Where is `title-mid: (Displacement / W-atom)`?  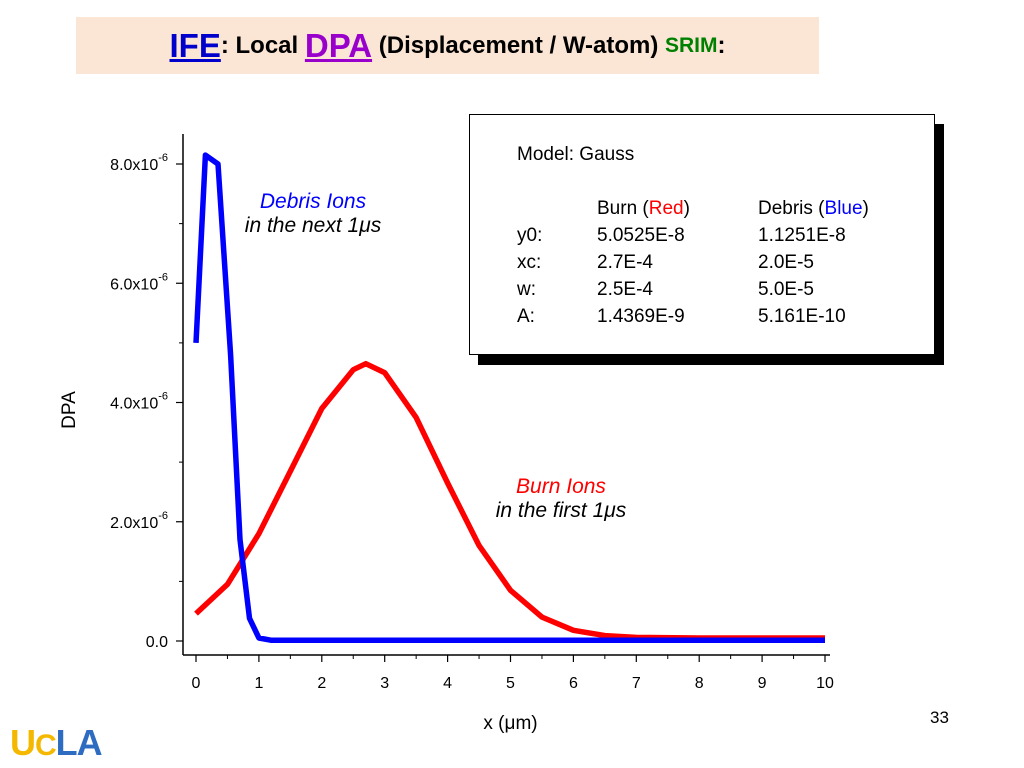 title-mid: (Displacement / W-atom) is located at coordinates (518, 45).